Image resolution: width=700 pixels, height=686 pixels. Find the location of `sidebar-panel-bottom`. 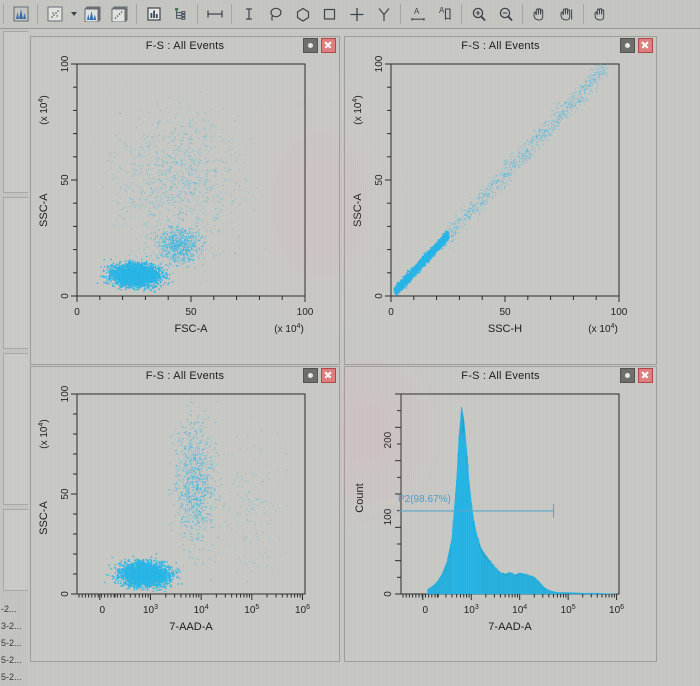

sidebar-panel-bottom is located at coordinates (15, 550).